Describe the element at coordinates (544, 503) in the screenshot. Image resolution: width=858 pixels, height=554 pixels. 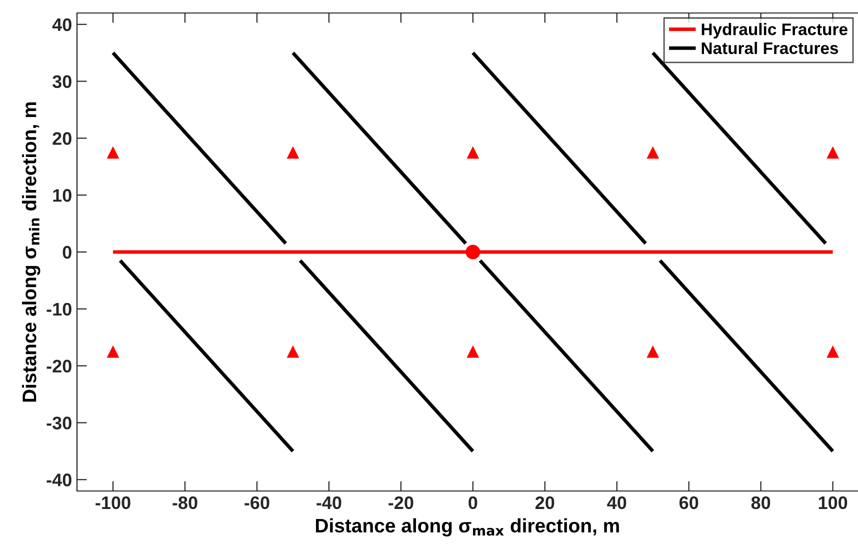
I see `x-tick-label: 20` at that location.